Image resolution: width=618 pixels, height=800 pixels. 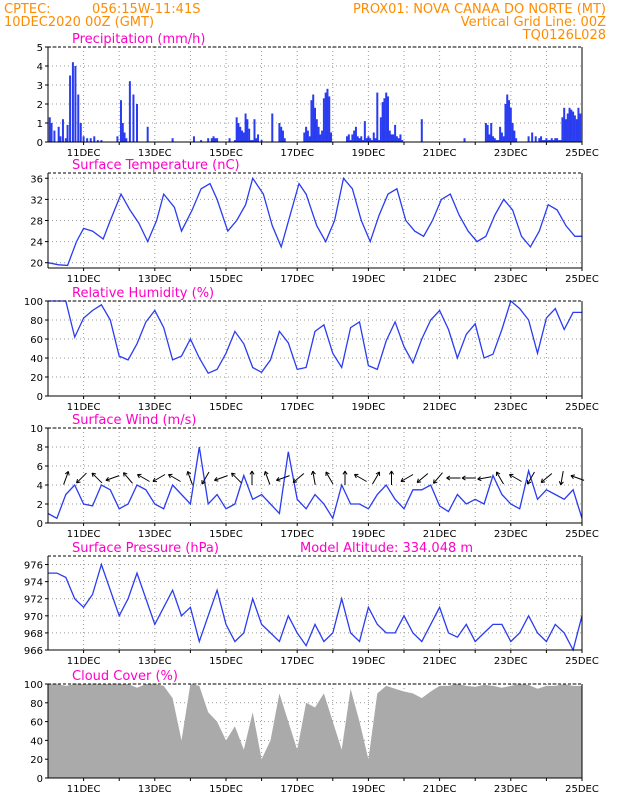 What do you see at coordinates (143, 293) in the screenshot?
I see `panel-title: Relative Humidity (%)` at bounding box center [143, 293].